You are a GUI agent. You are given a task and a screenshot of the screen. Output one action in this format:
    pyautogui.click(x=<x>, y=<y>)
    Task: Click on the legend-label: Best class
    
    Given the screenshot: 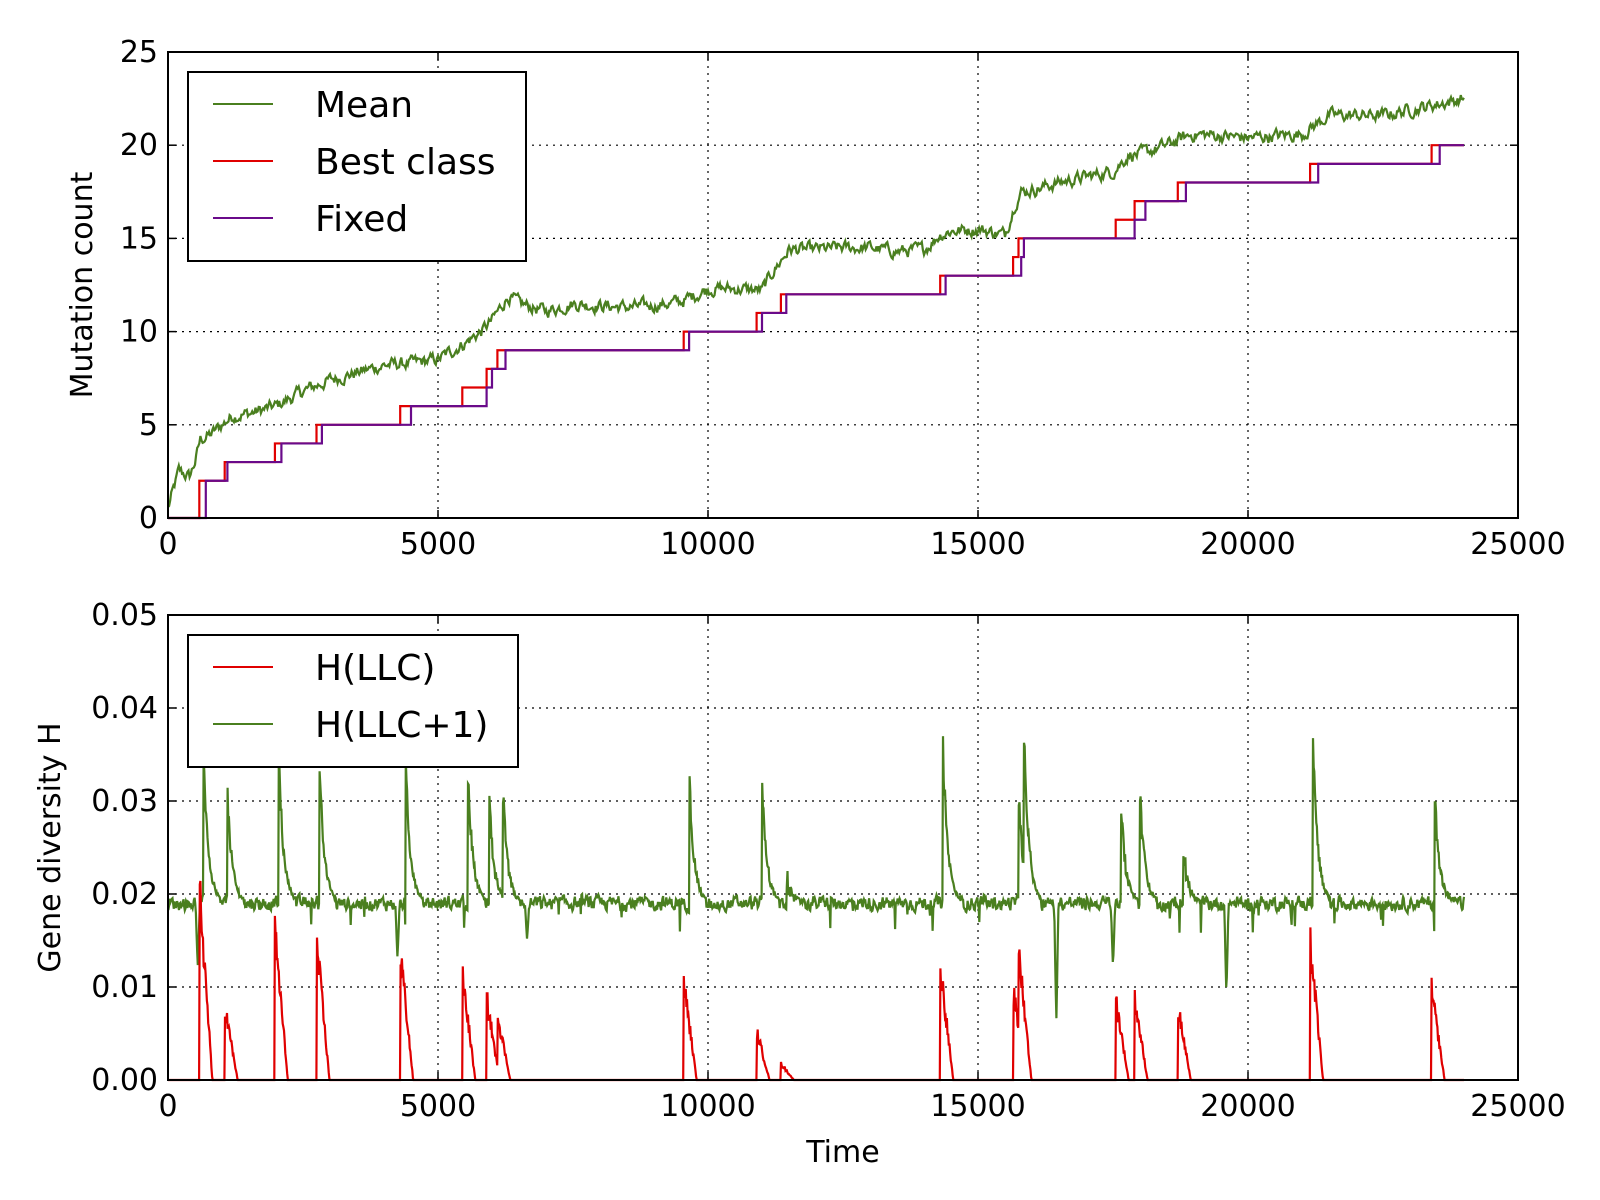 What is the action you would take?
    pyautogui.click(x=405, y=162)
    